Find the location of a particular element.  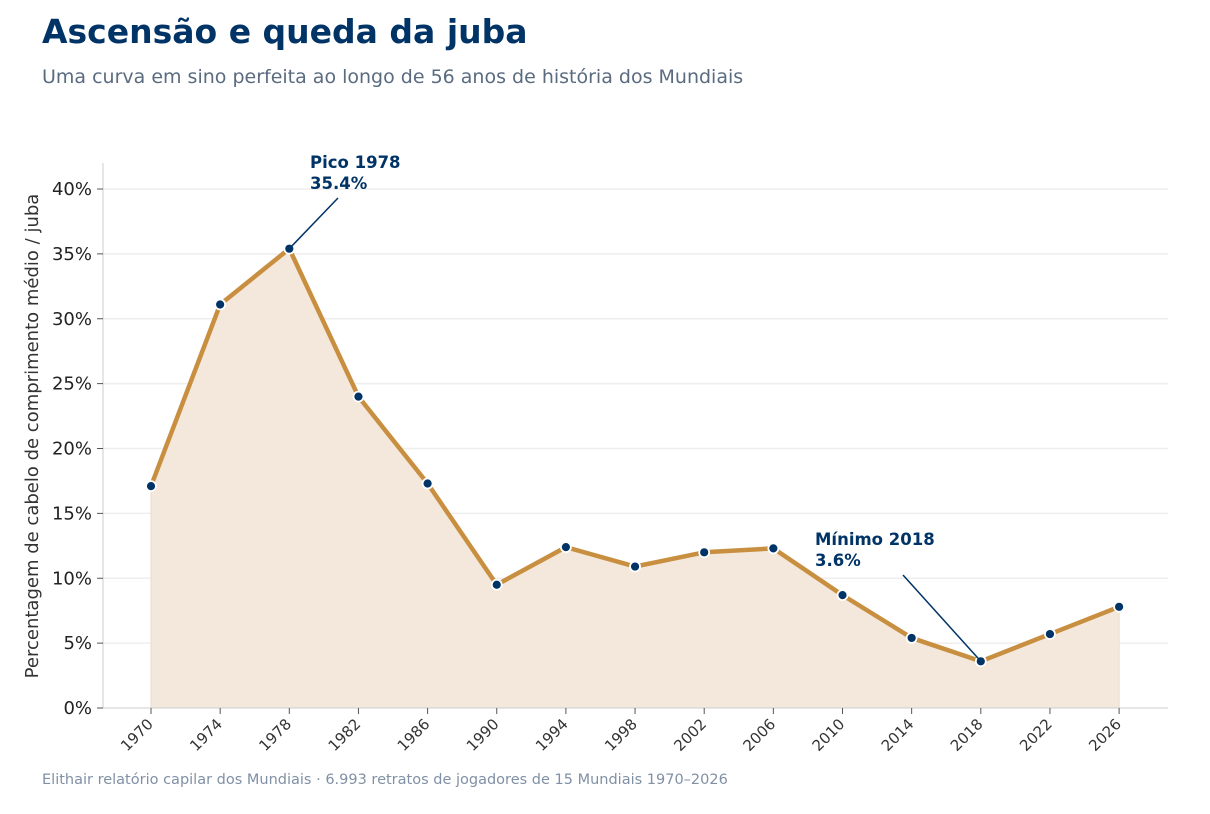

x-tick-label: 2022 is located at coordinates (1036, 735).